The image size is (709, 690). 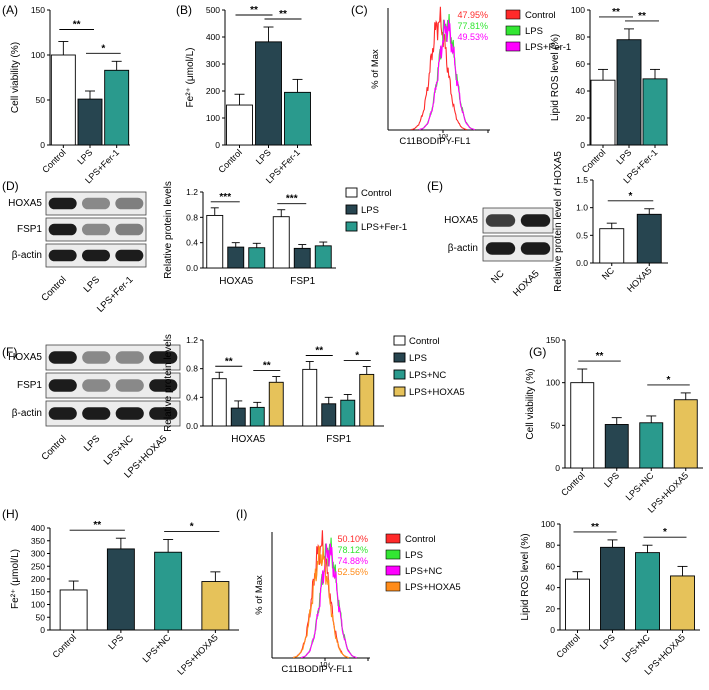 I want to click on bar-hoxa5, so click(x=649, y=238).